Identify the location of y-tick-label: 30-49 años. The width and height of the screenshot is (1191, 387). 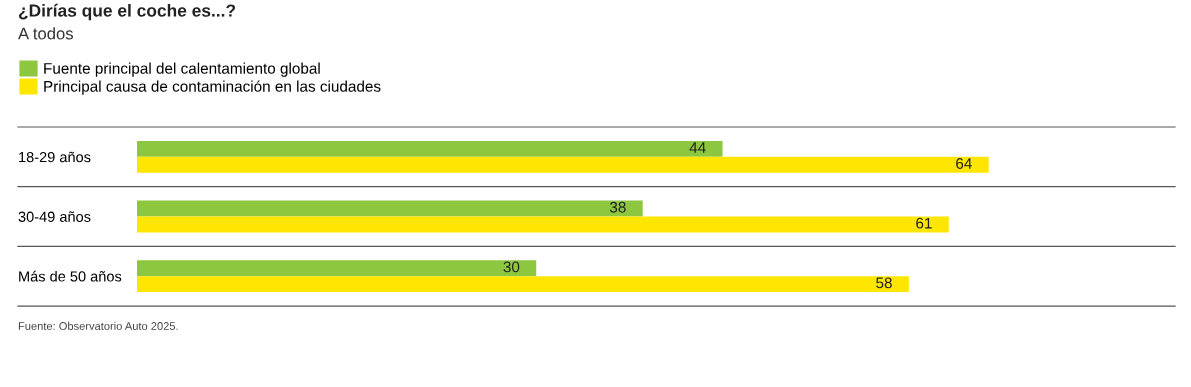
(54, 216).